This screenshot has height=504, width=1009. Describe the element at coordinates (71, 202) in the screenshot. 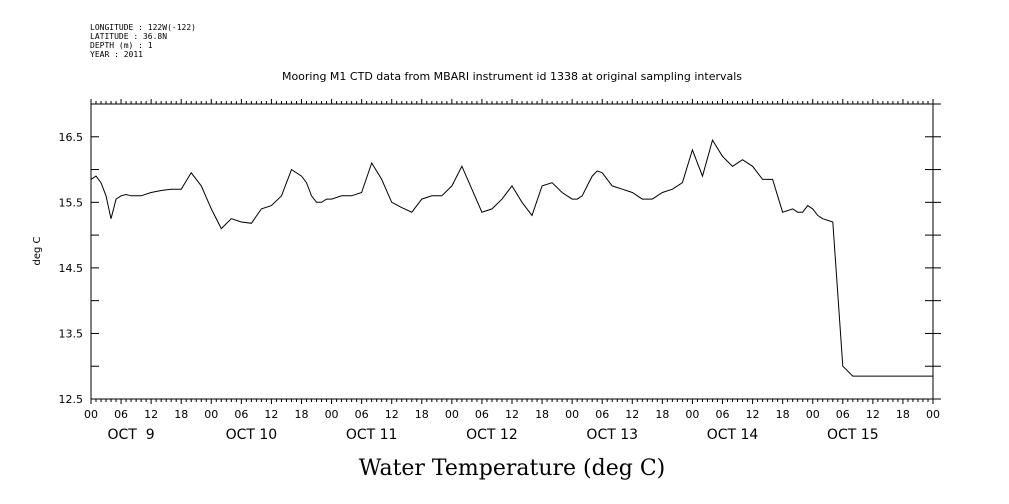

I see `y-tick-label: 15.5` at that location.